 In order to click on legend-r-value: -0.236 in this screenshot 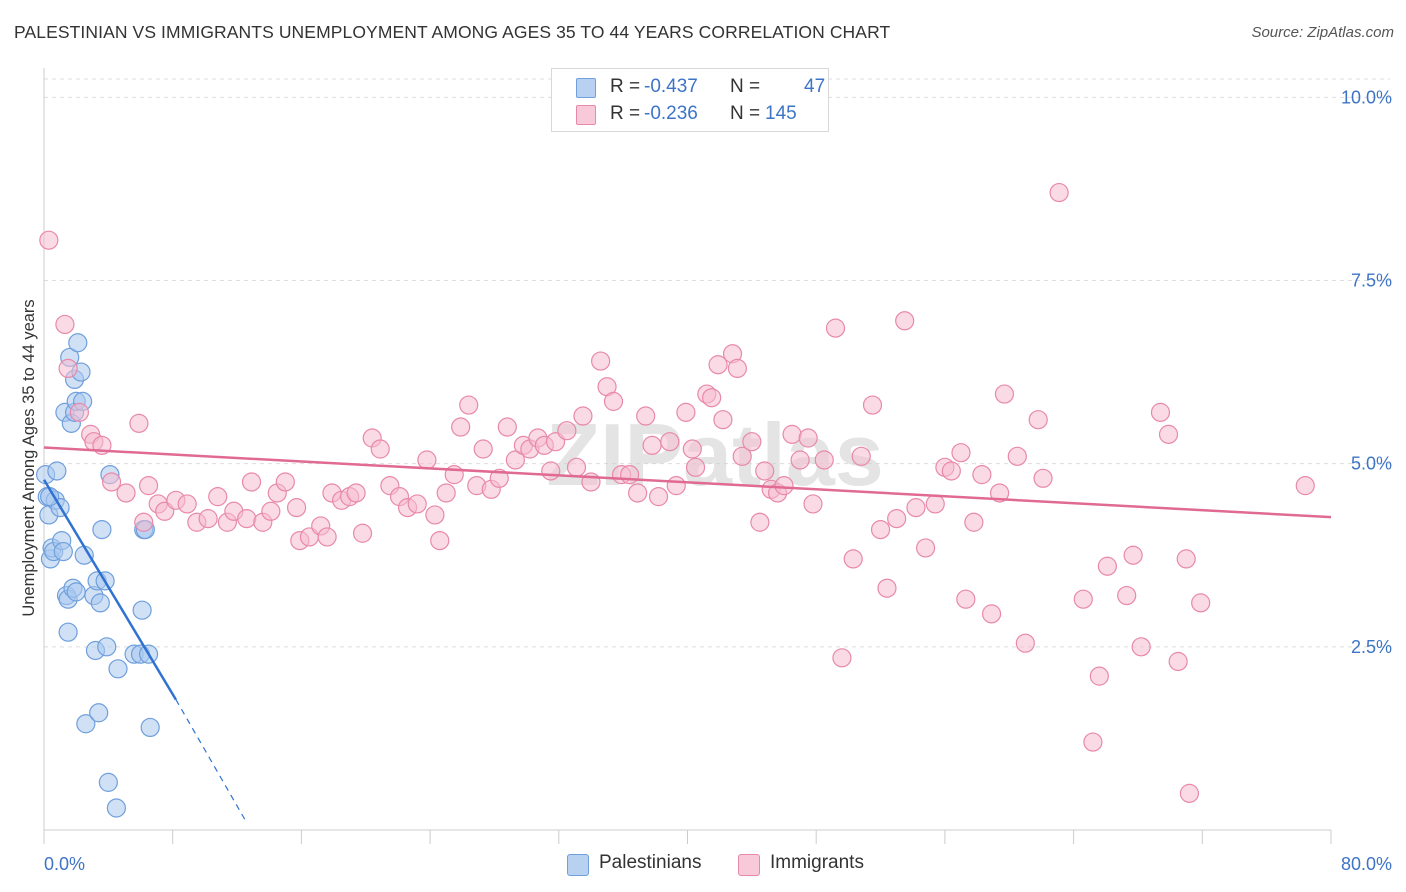, I will do `click(671, 113)`.